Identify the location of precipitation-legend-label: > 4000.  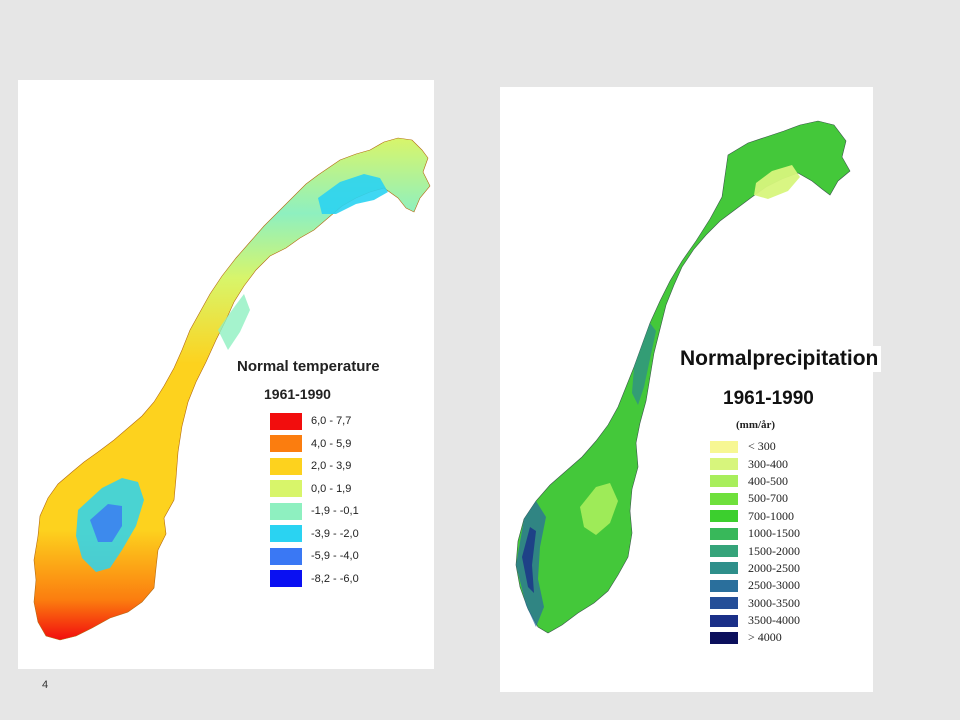
(765, 637).